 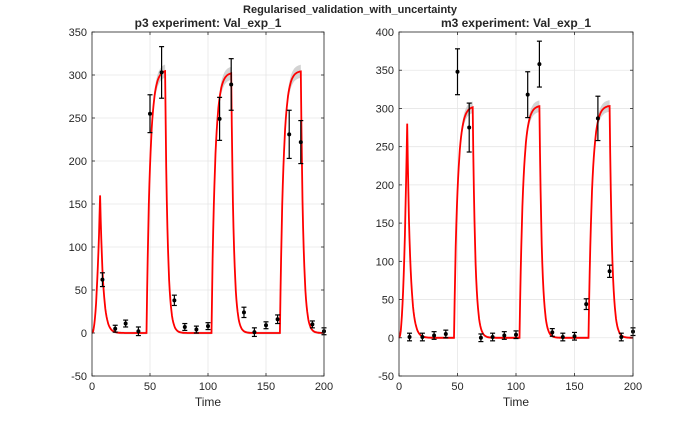 What do you see at coordinates (516, 23) in the screenshot?
I see `panel-title: m3 experiment: Val_exp_1` at bounding box center [516, 23].